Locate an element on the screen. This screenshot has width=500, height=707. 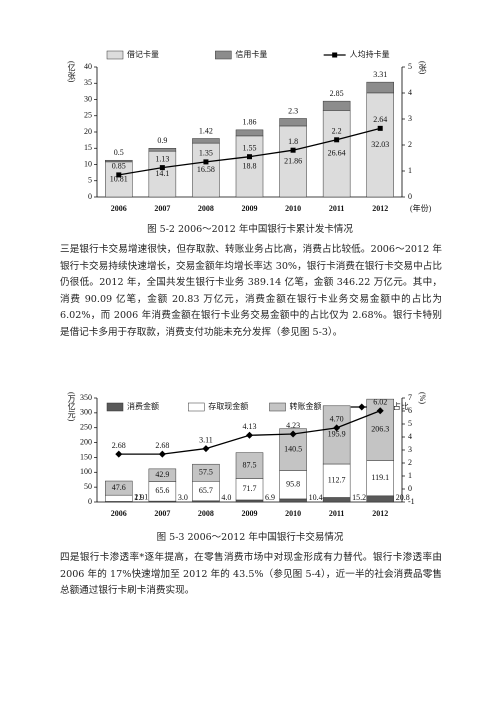
data-label: 16.58 is located at coordinates (206, 169).